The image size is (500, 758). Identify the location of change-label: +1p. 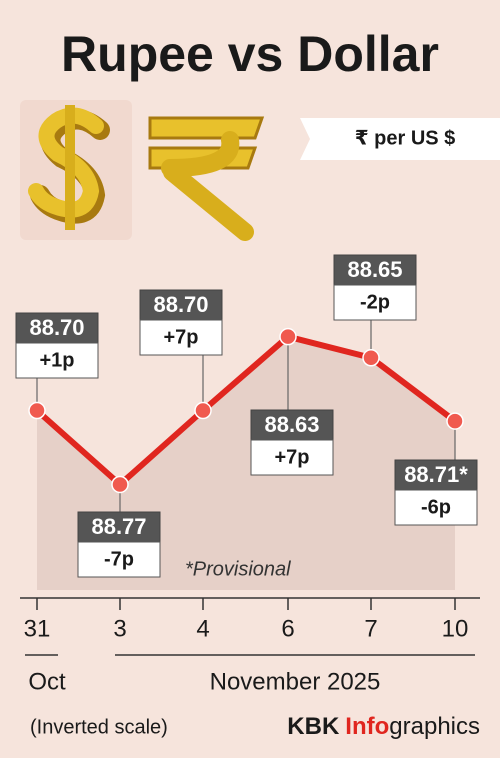
(56, 360).